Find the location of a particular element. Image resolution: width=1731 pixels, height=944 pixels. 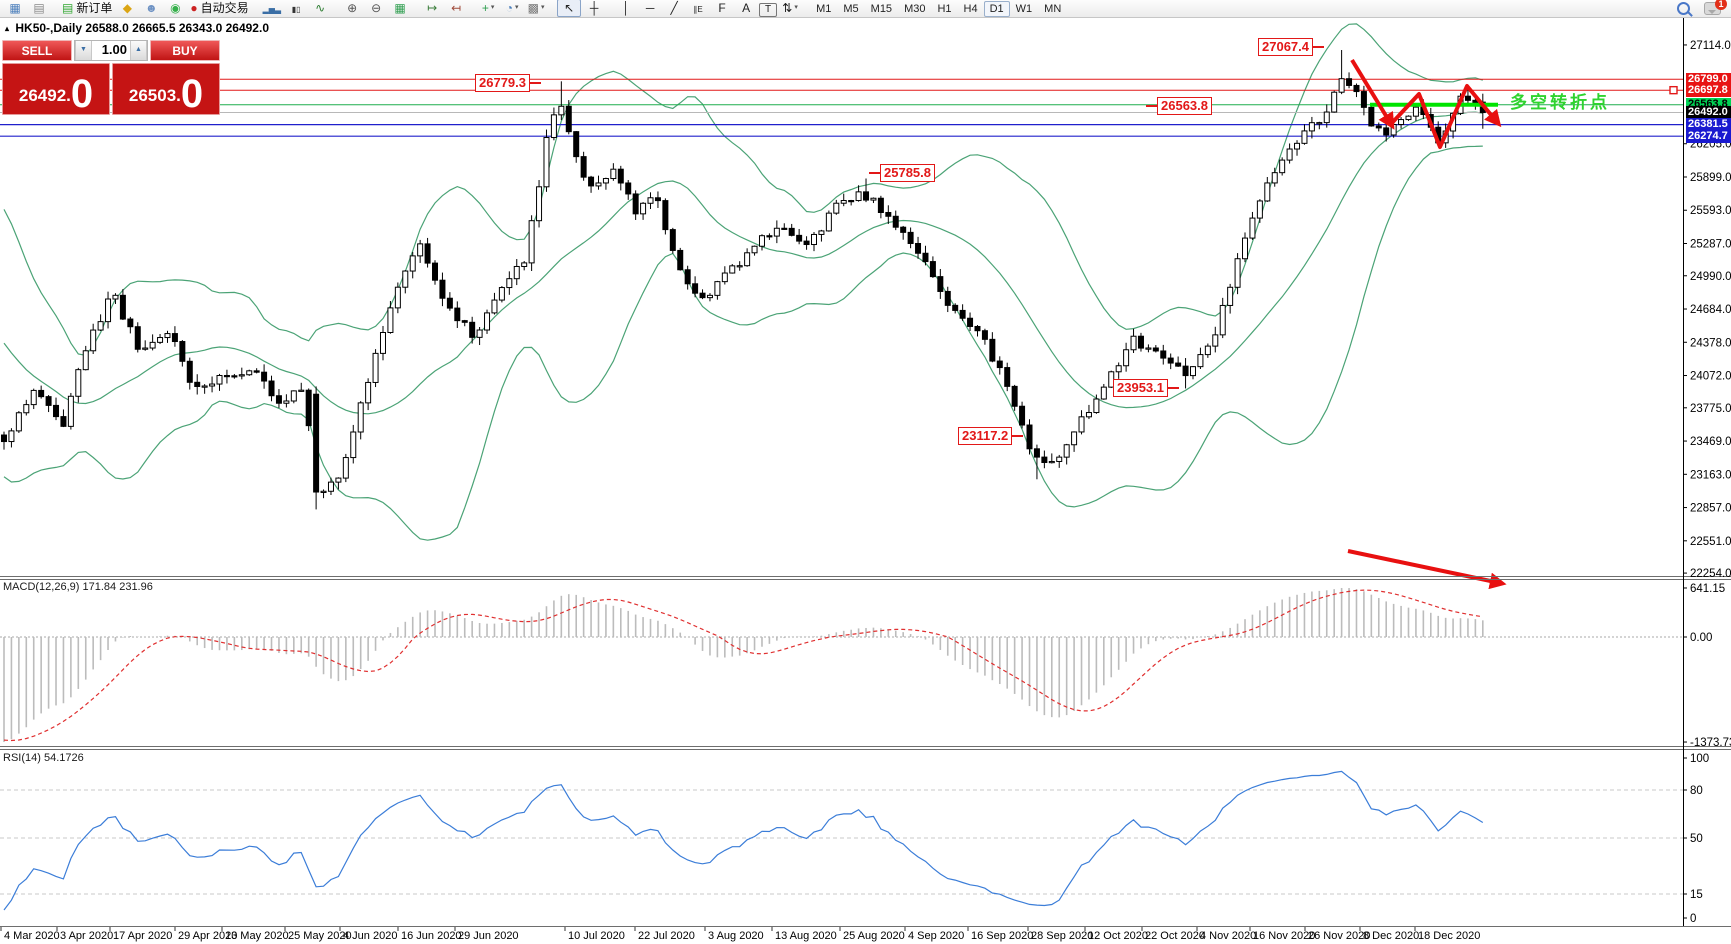

vertical-line-icon: │ is located at coordinates (626, 8).